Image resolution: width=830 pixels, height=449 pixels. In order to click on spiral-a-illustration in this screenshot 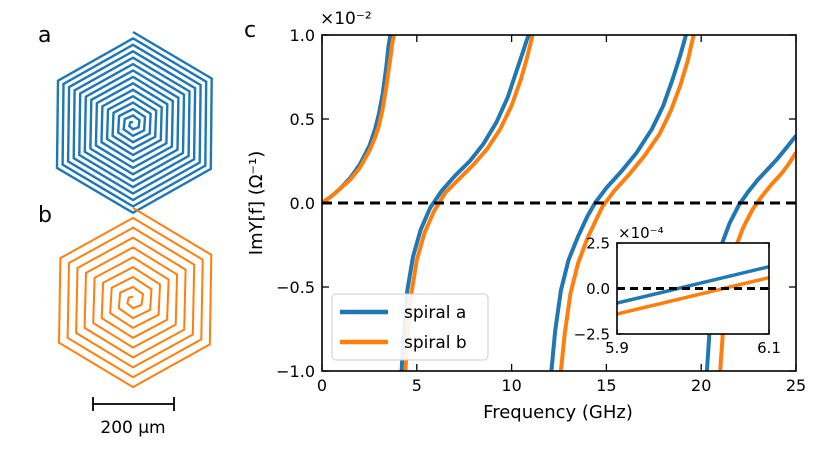, I will do `click(134, 122)`.